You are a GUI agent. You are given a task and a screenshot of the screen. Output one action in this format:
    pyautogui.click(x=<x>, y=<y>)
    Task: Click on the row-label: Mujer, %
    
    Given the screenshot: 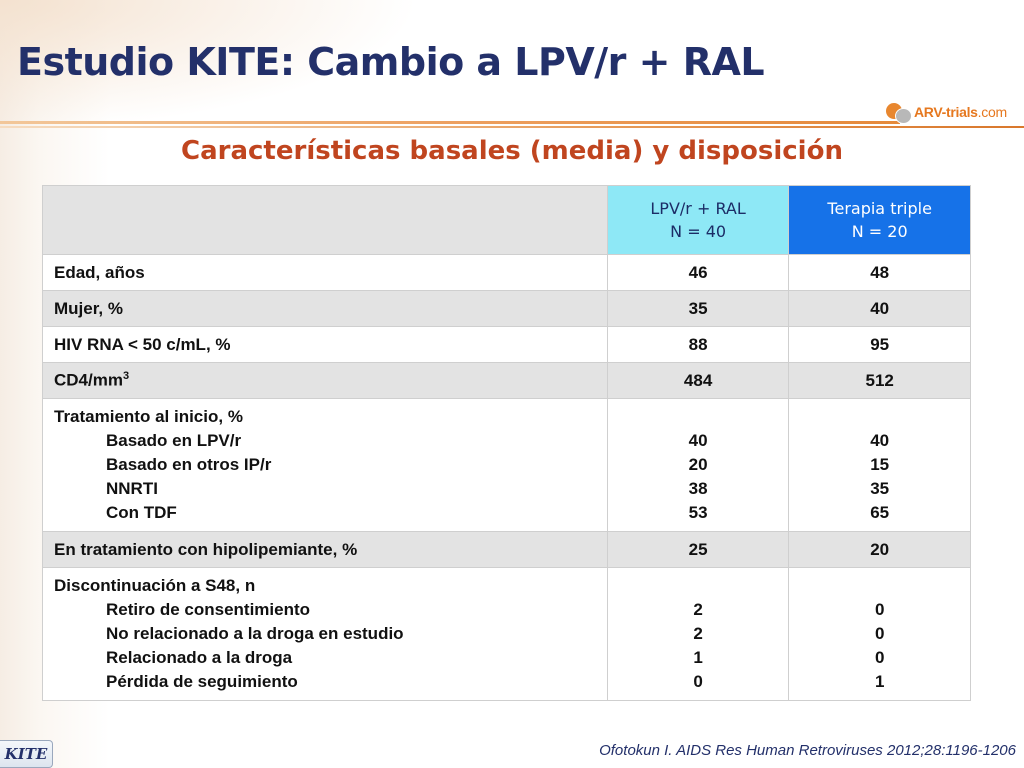 What is the action you would take?
    pyautogui.click(x=325, y=308)
    